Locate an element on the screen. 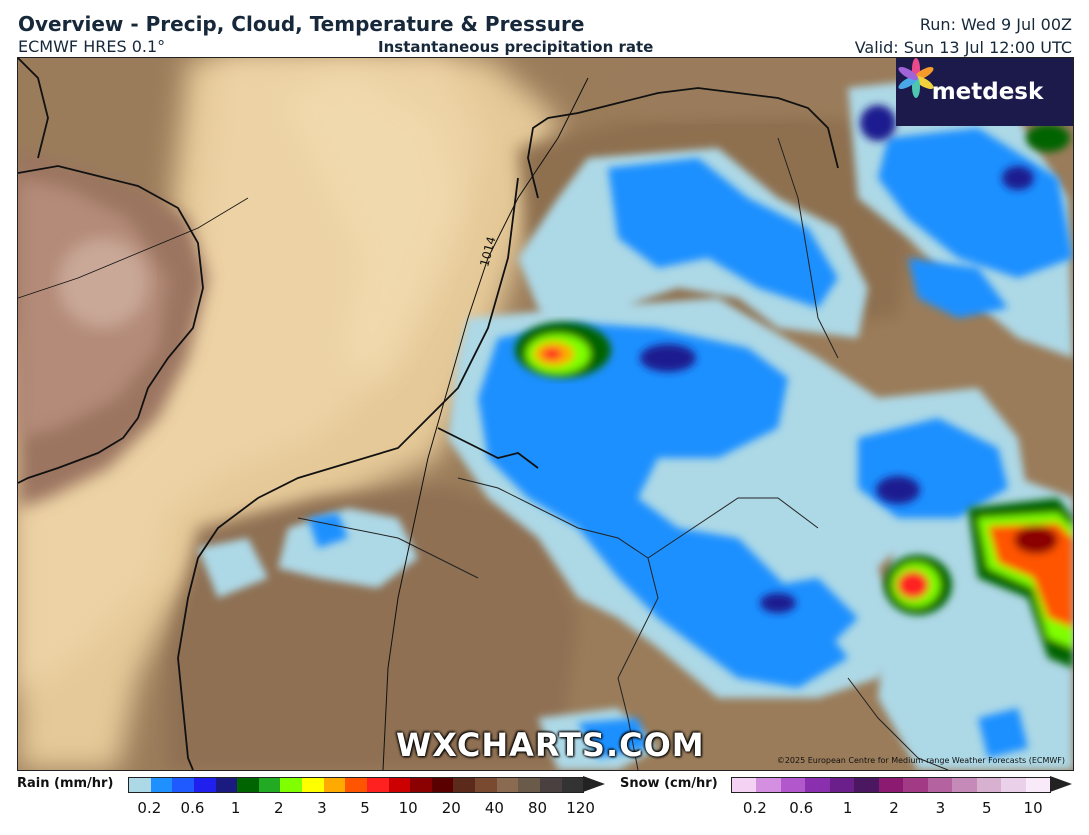 This screenshot has height=835, width=1089. rain-tick-label: 0.6 is located at coordinates (192, 808).